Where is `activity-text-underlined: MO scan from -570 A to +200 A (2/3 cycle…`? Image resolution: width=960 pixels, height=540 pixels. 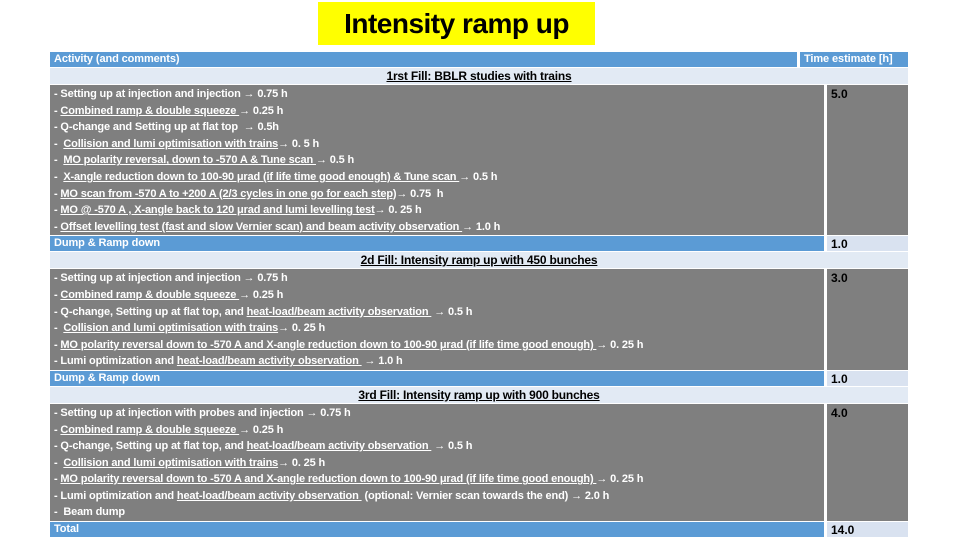
activity-text-underlined: MO scan from -570 A to +200 A (2/3 cycle… is located at coordinates (228, 193).